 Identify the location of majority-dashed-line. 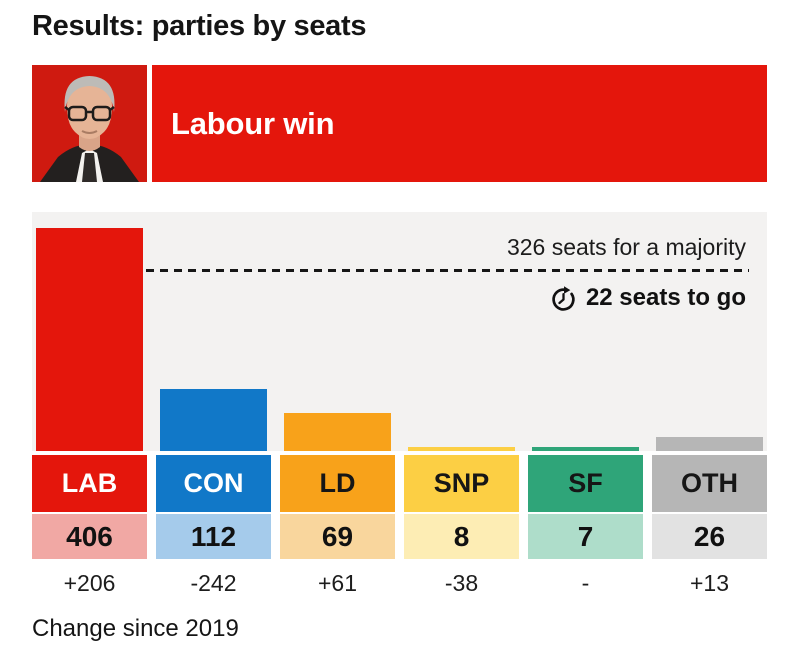
(398, 270).